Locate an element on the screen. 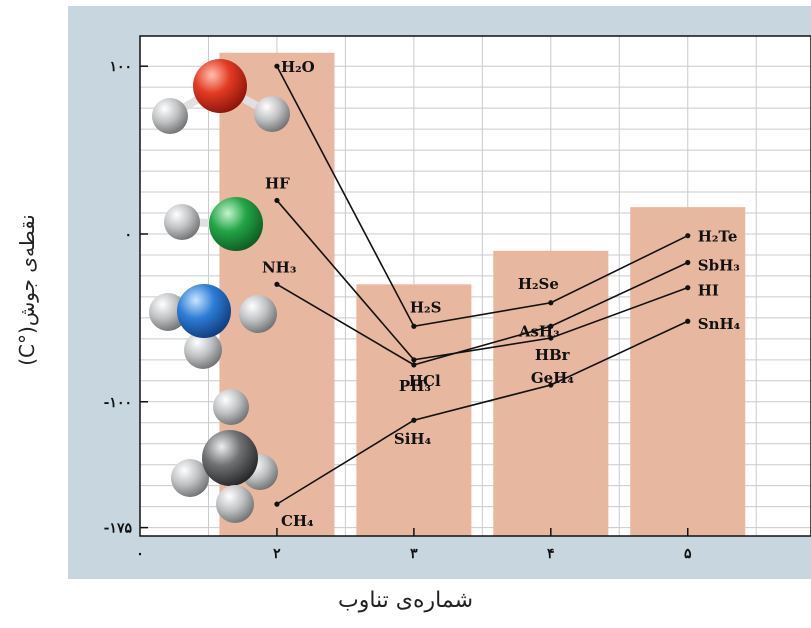  data-label: H₂O is located at coordinates (298, 67).